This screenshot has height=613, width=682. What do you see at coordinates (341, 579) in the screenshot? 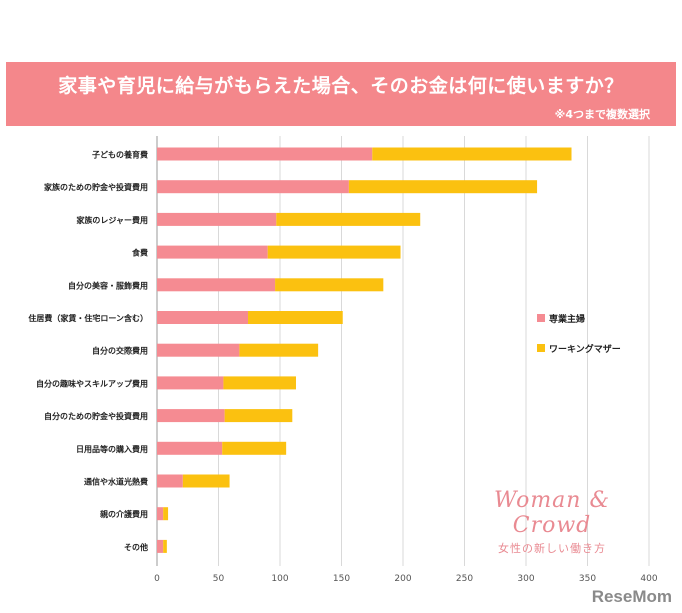
I see `x-tick-label: 150` at bounding box center [341, 579].